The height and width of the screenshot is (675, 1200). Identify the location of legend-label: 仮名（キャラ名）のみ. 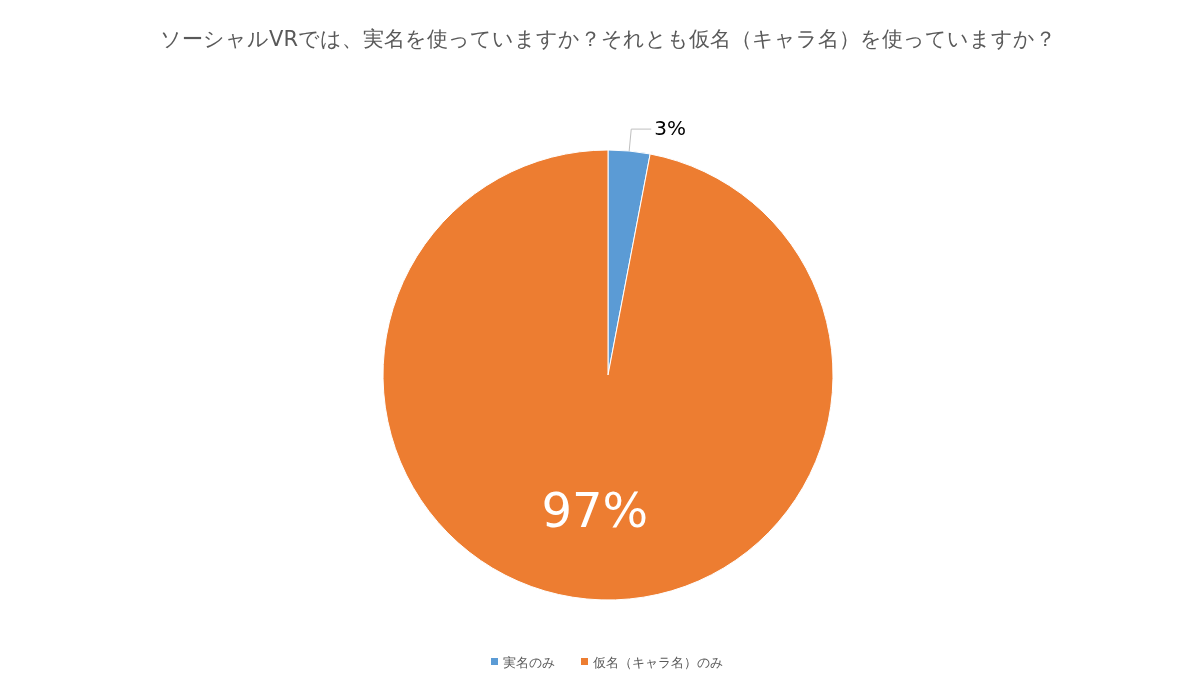
(657, 662).